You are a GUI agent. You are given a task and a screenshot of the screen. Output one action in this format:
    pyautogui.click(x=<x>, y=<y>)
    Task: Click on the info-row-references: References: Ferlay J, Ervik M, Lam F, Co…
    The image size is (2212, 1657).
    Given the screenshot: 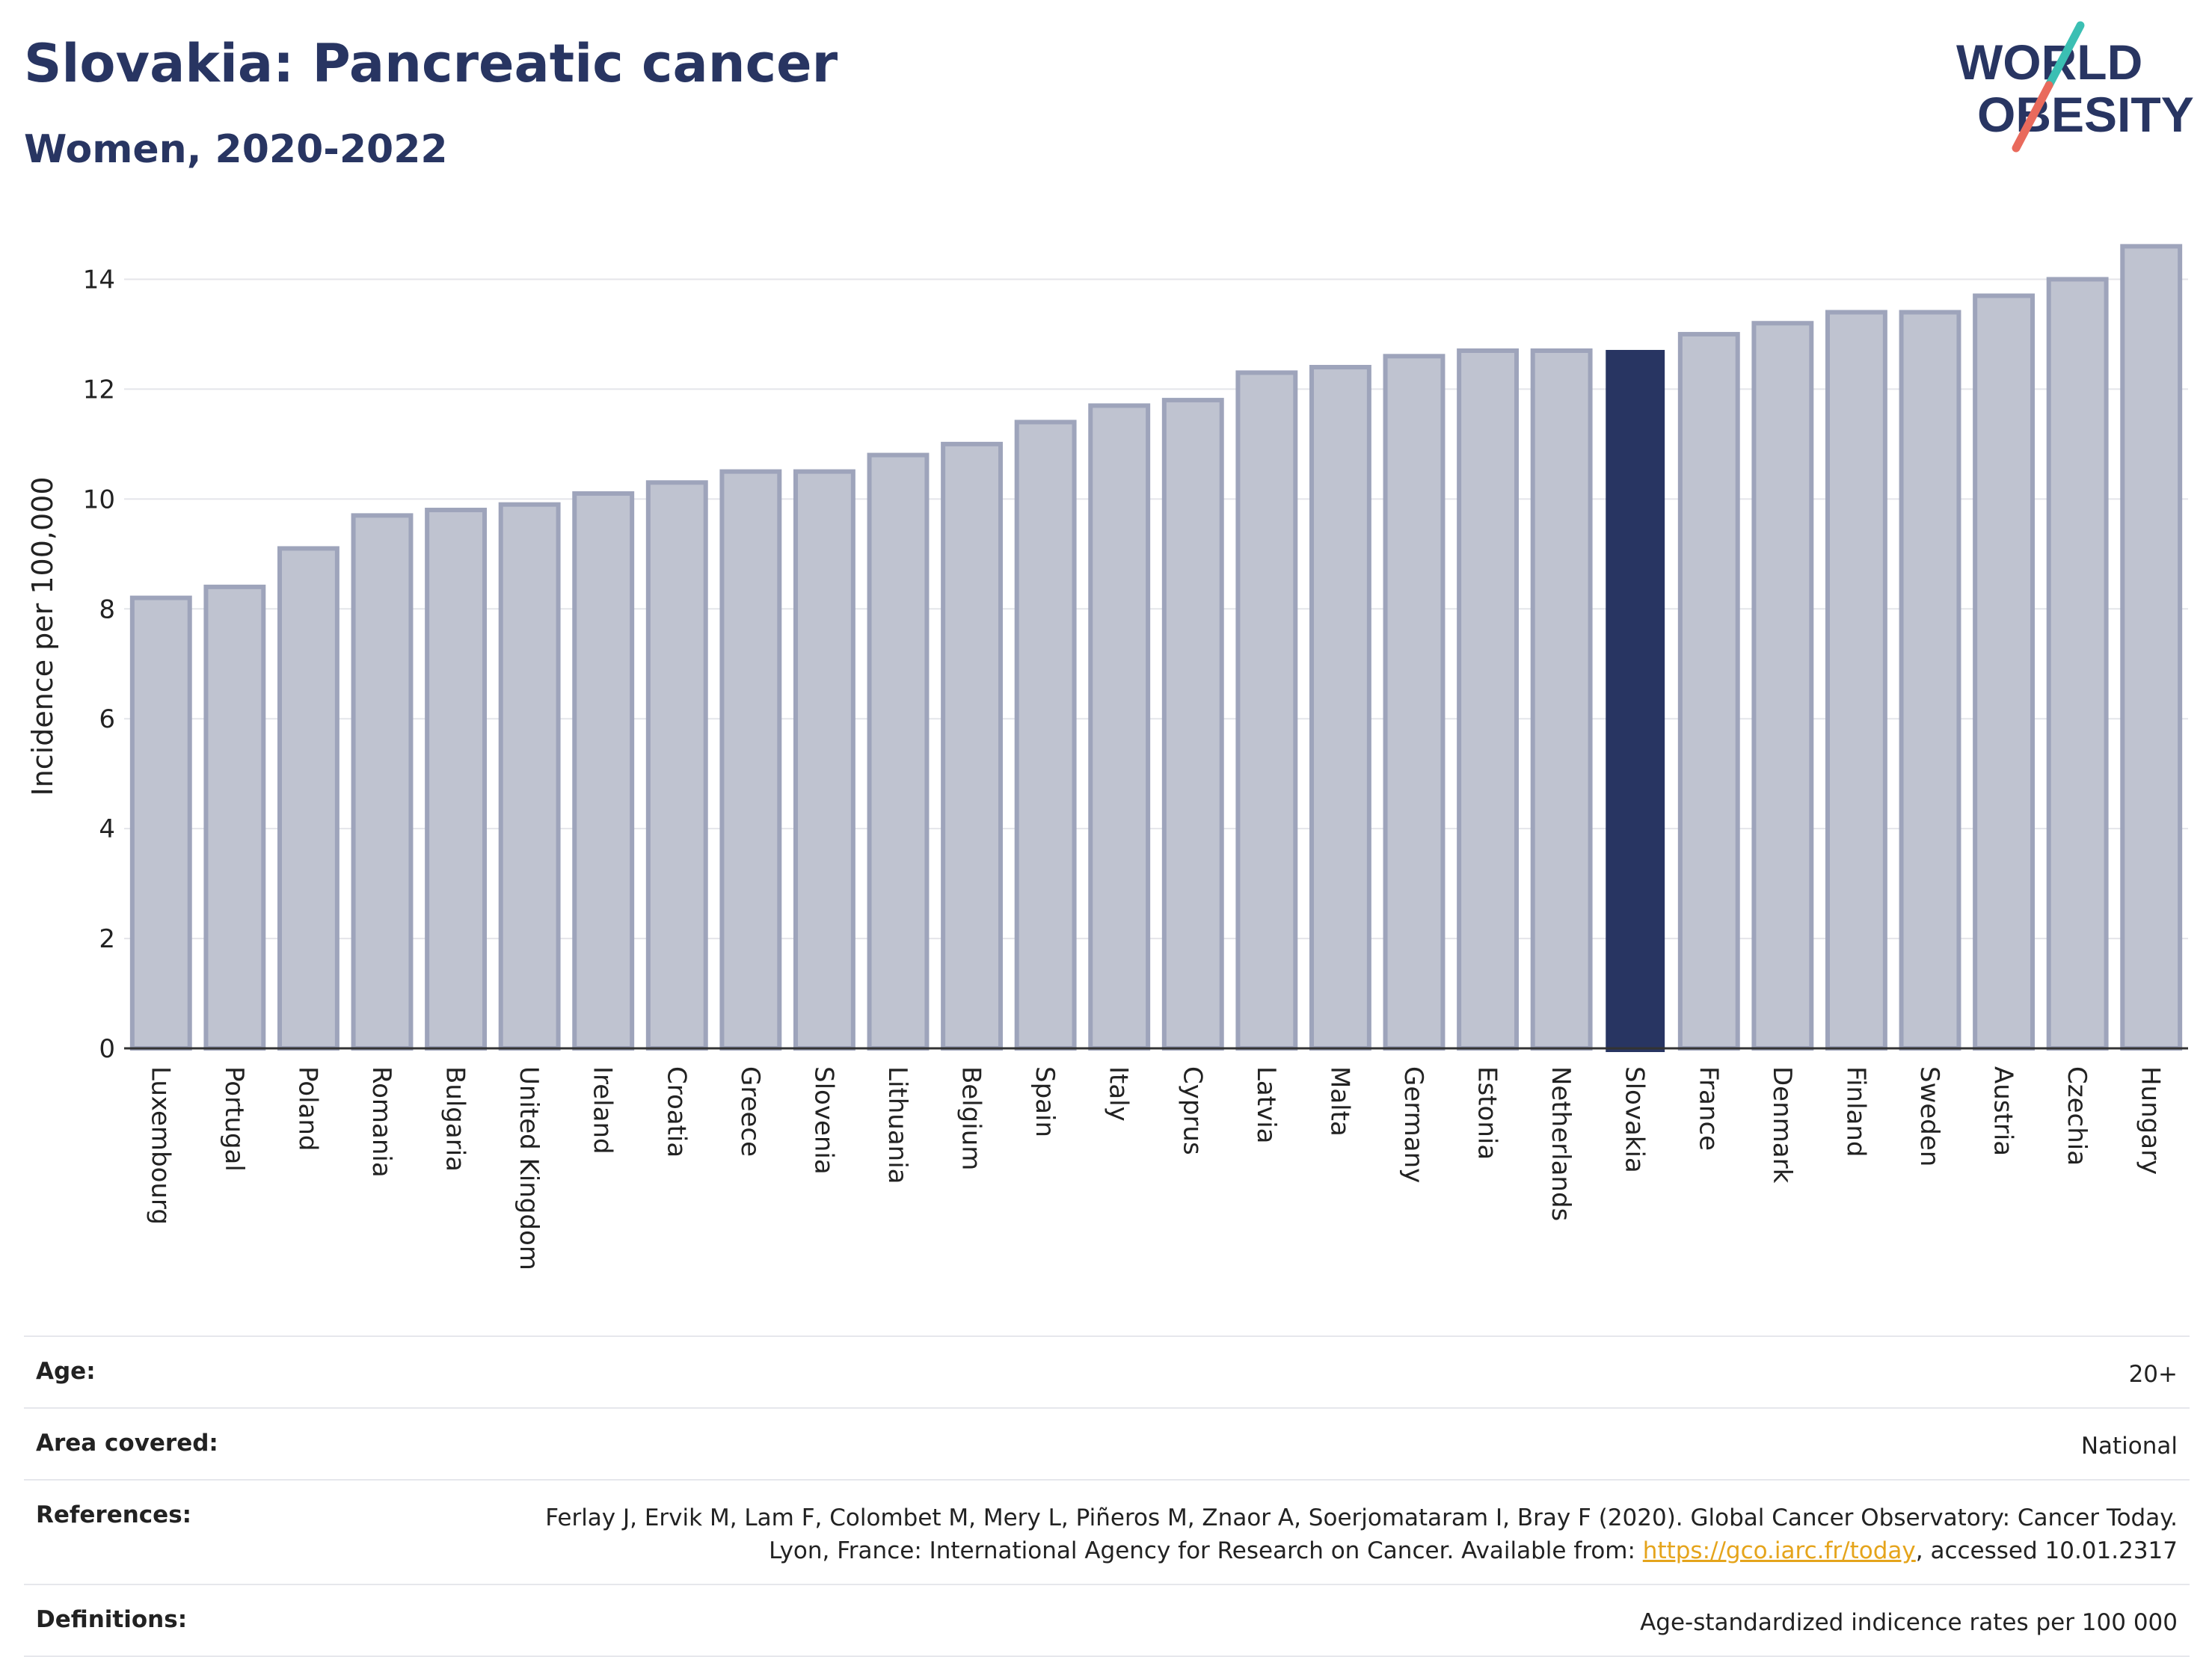 What is the action you would take?
    pyautogui.click(x=1107, y=1531)
    